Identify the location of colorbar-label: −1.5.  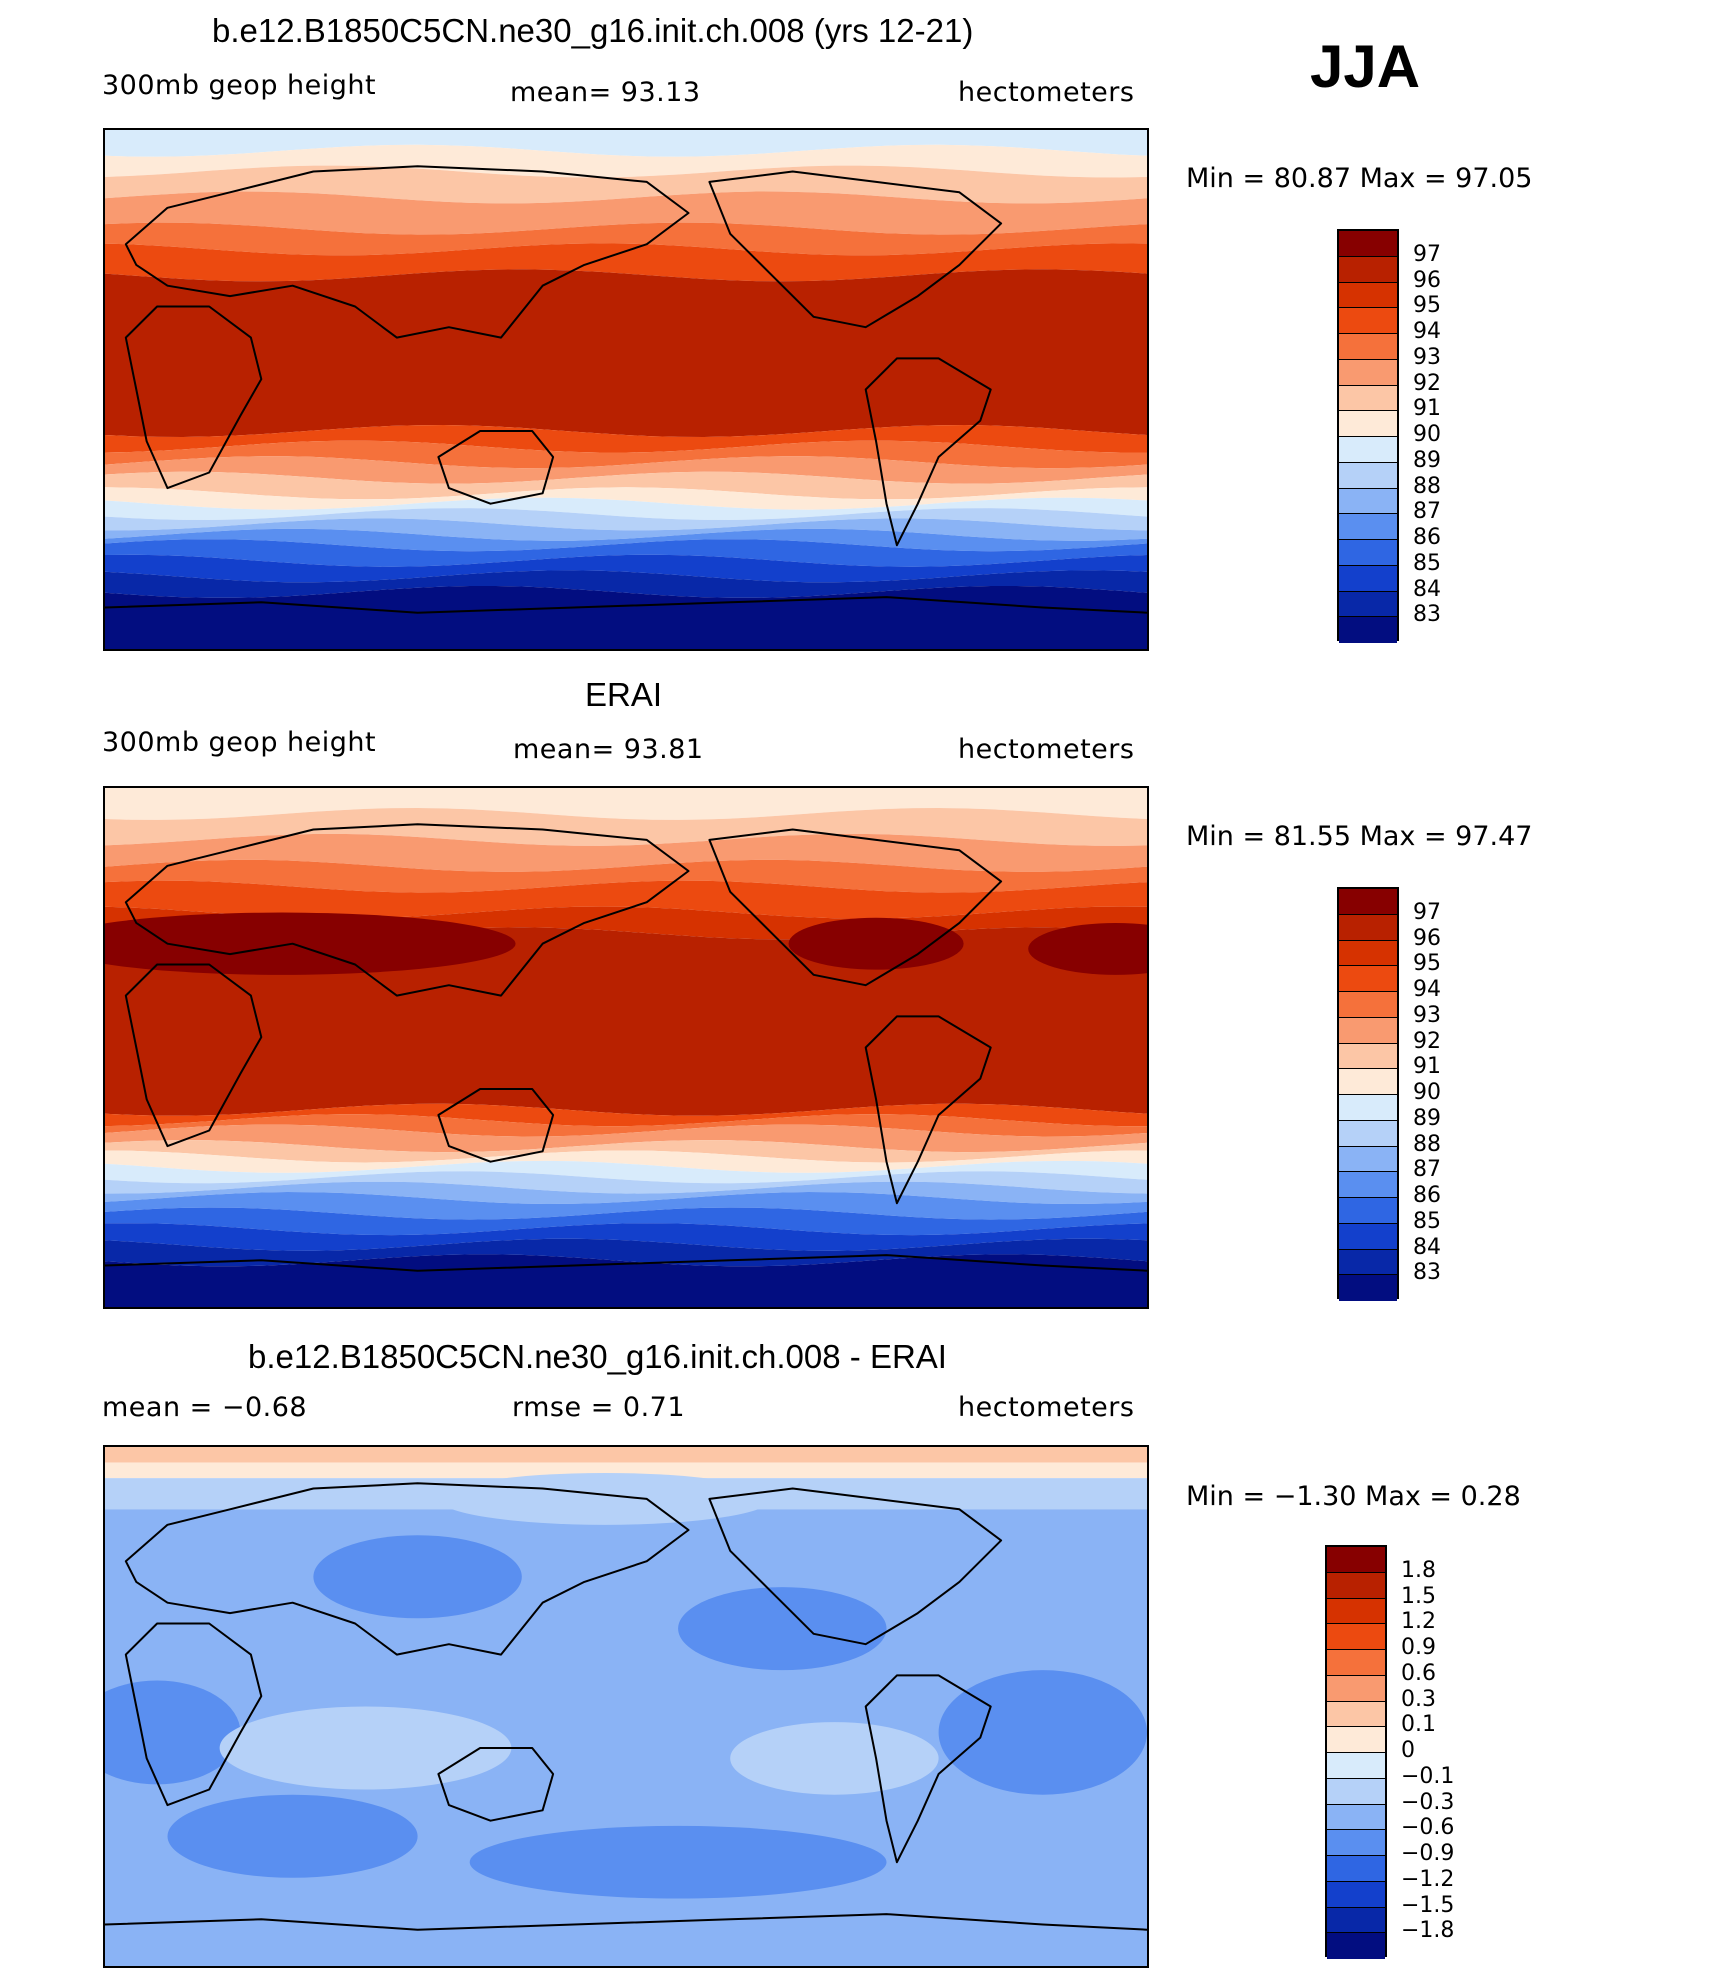
(1428, 1905).